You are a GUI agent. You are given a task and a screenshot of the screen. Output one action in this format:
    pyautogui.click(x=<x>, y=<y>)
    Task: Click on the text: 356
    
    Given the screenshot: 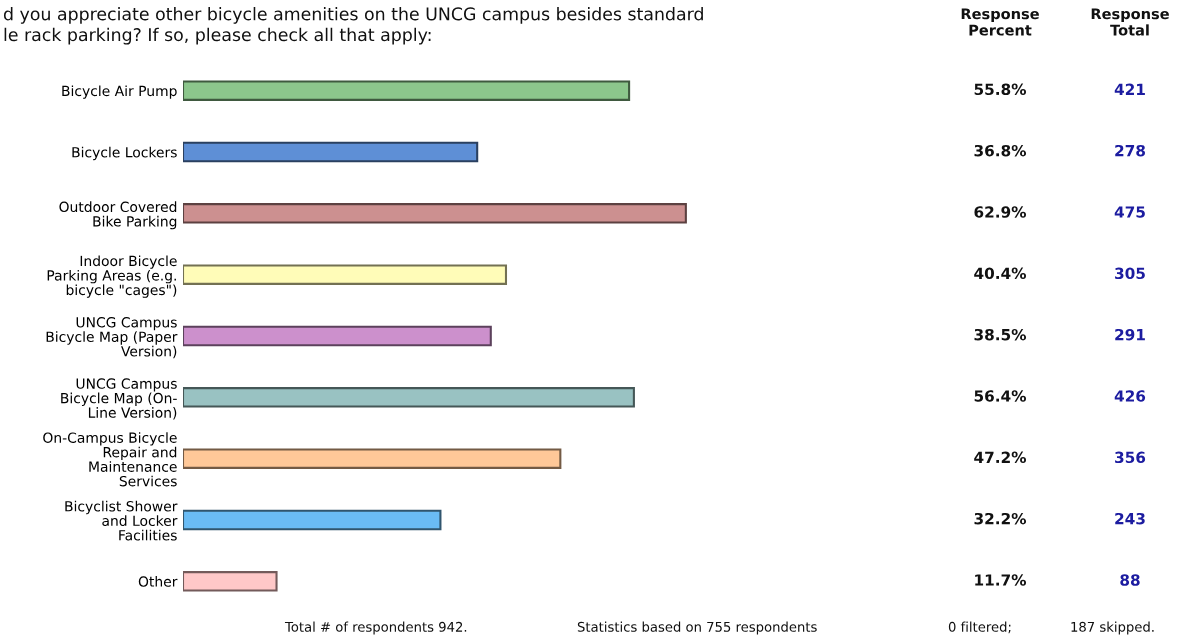 What is the action you would take?
    pyautogui.click(x=1130, y=457)
    